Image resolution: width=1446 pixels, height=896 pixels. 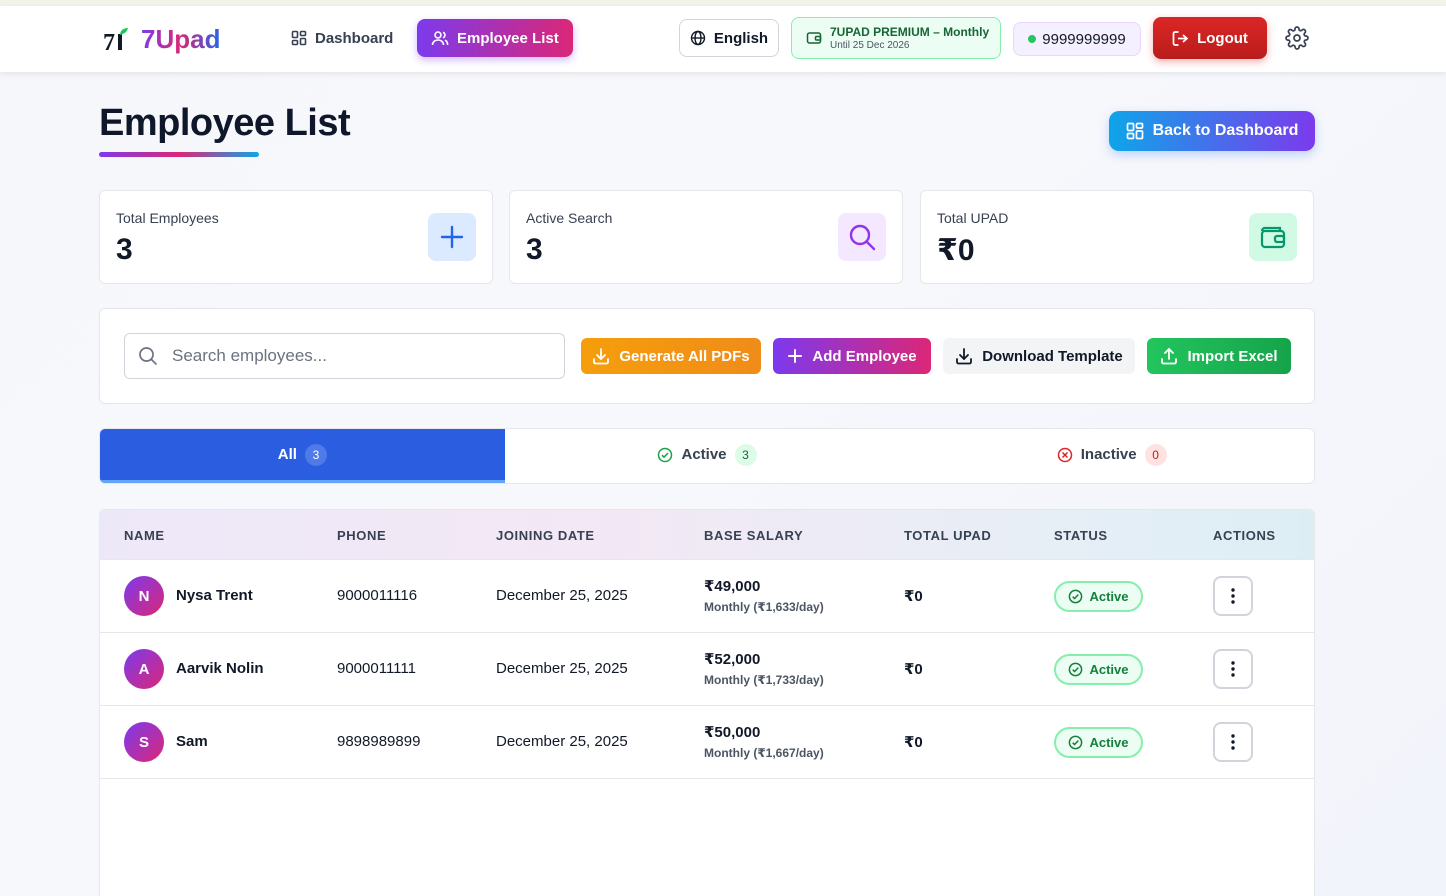 I want to click on import-excel-button: Import Excel, so click(x=1219, y=356).